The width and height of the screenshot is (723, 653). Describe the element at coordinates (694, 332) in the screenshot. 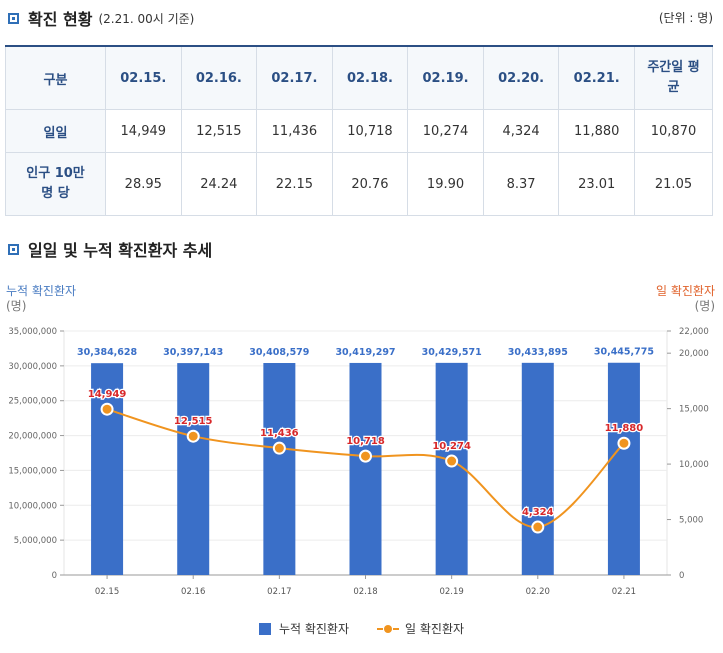

I see `right-tick-label: 22,000` at that location.